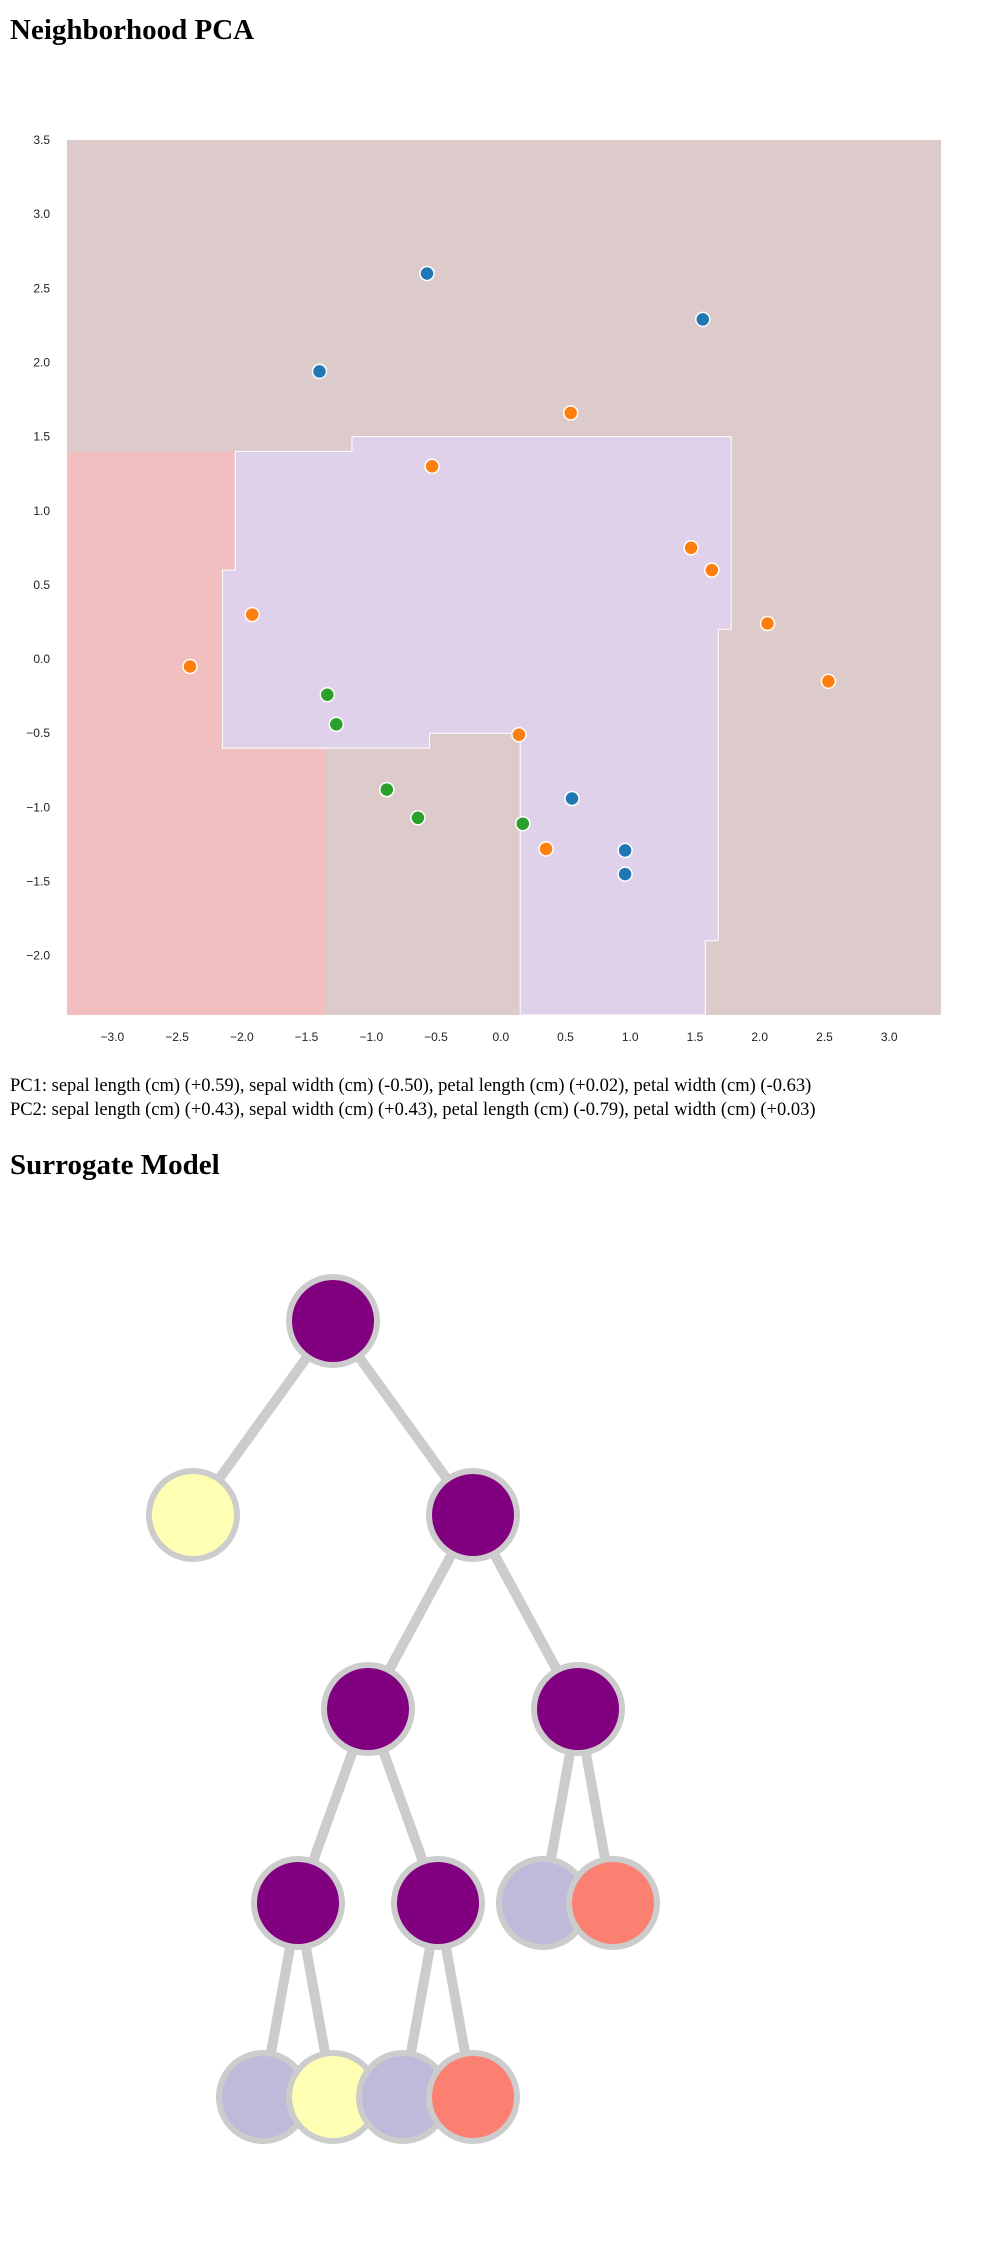 The height and width of the screenshot is (2268, 991). Describe the element at coordinates (132, 30) in the screenshot. I see `pca-section-title: Neighborhood PCA` at that location.